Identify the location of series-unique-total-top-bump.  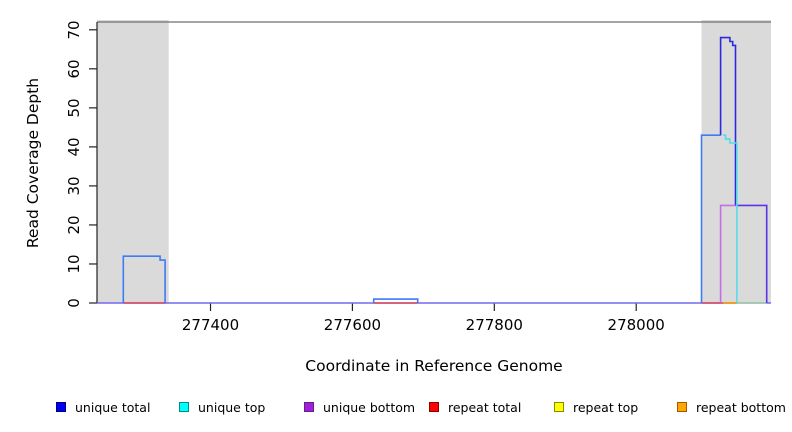
(395, 300).